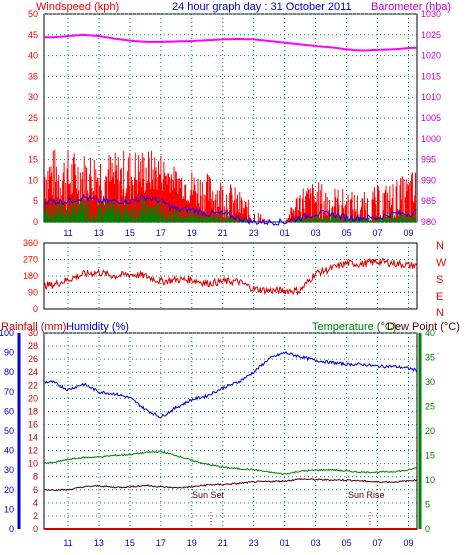 This screenshot has height=555, width=468. What do you see at coordinates (77, 7) in the screenshot?
I see `wind-title: Windspeed (kph)` at bounding box center [77, 7].